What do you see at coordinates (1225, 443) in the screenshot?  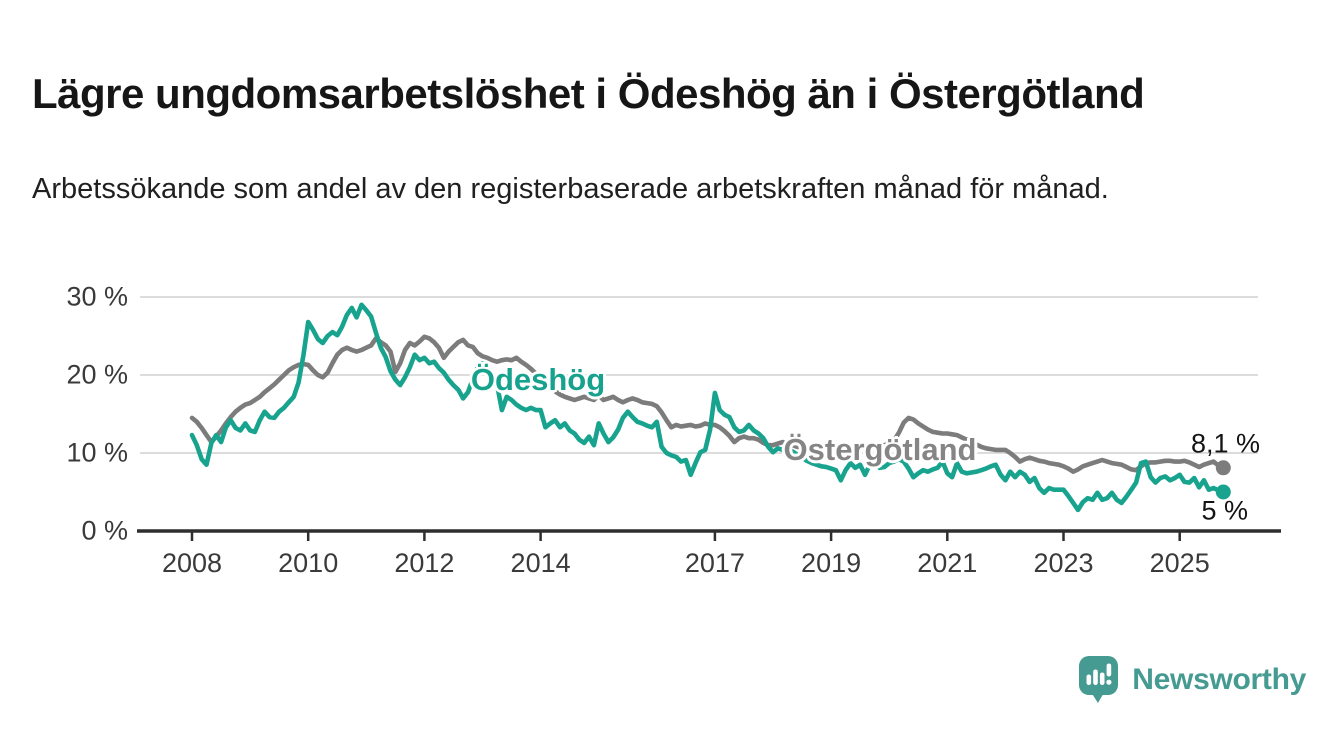 I see `end-value-label-ostergotland: 8,1 %` at bounding box center [1225, 443].